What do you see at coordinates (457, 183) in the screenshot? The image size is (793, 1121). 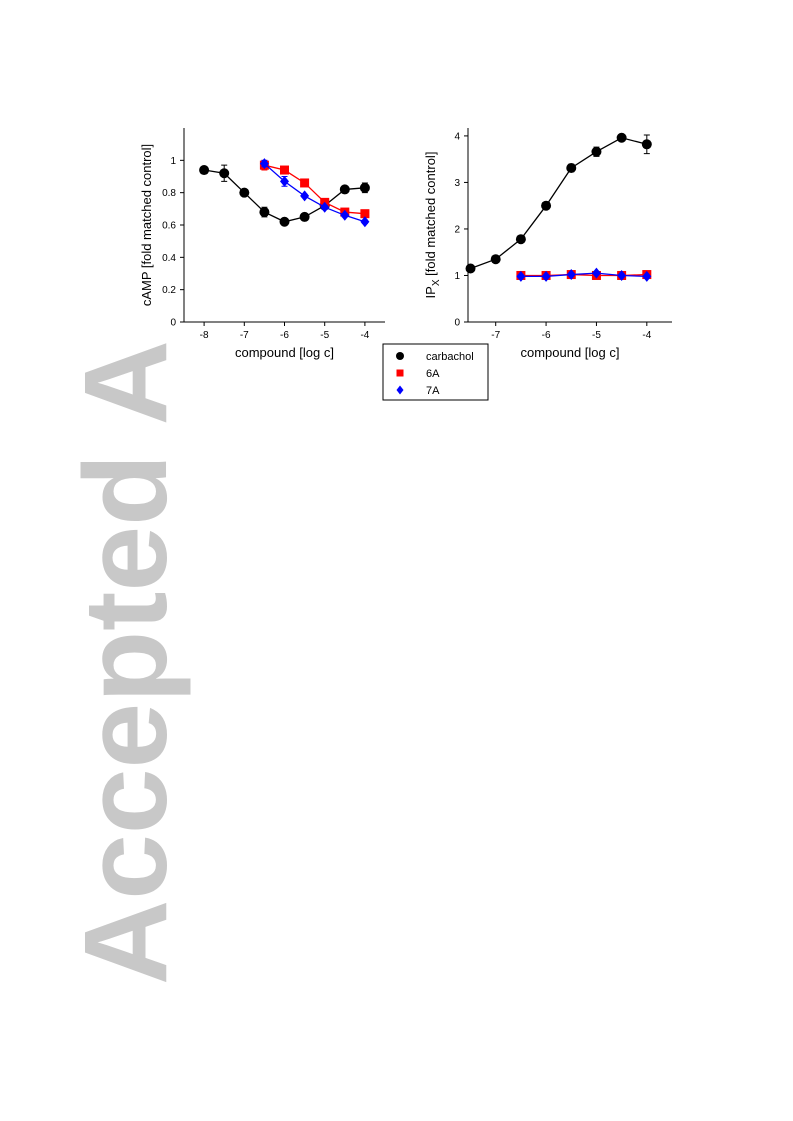 I see `y-tick-label: 3` at bounding box center [457, 183].